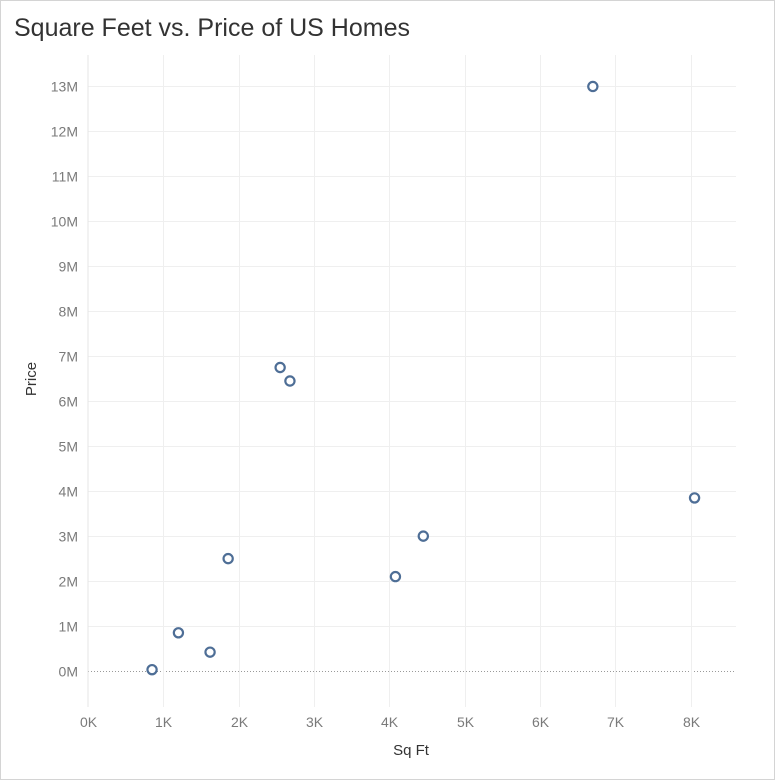 This screenshot has height=780, width=775. I want to click on y-tick-label: 1M, so click(68, 627).